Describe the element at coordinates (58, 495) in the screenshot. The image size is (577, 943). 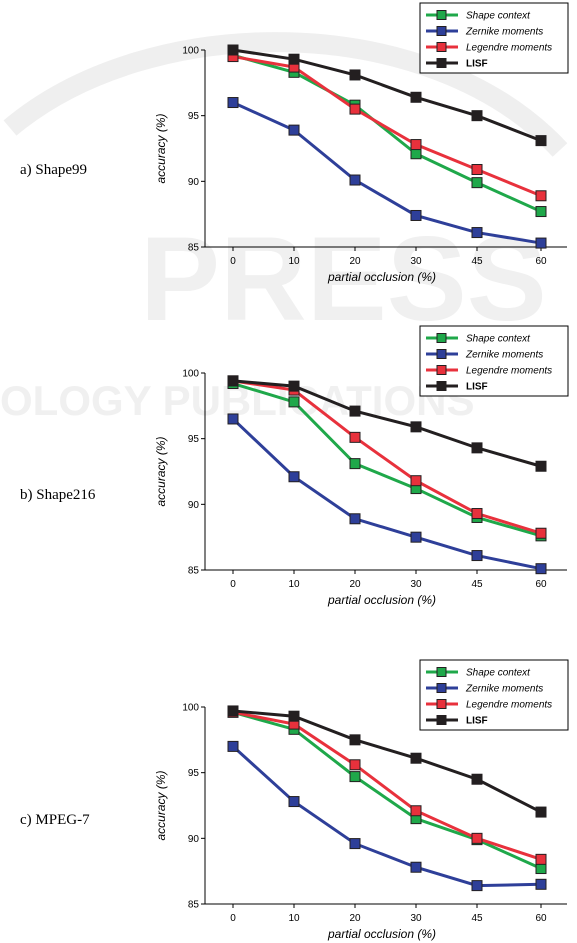
I see `panel-label-b: b) Shape216` at that location.